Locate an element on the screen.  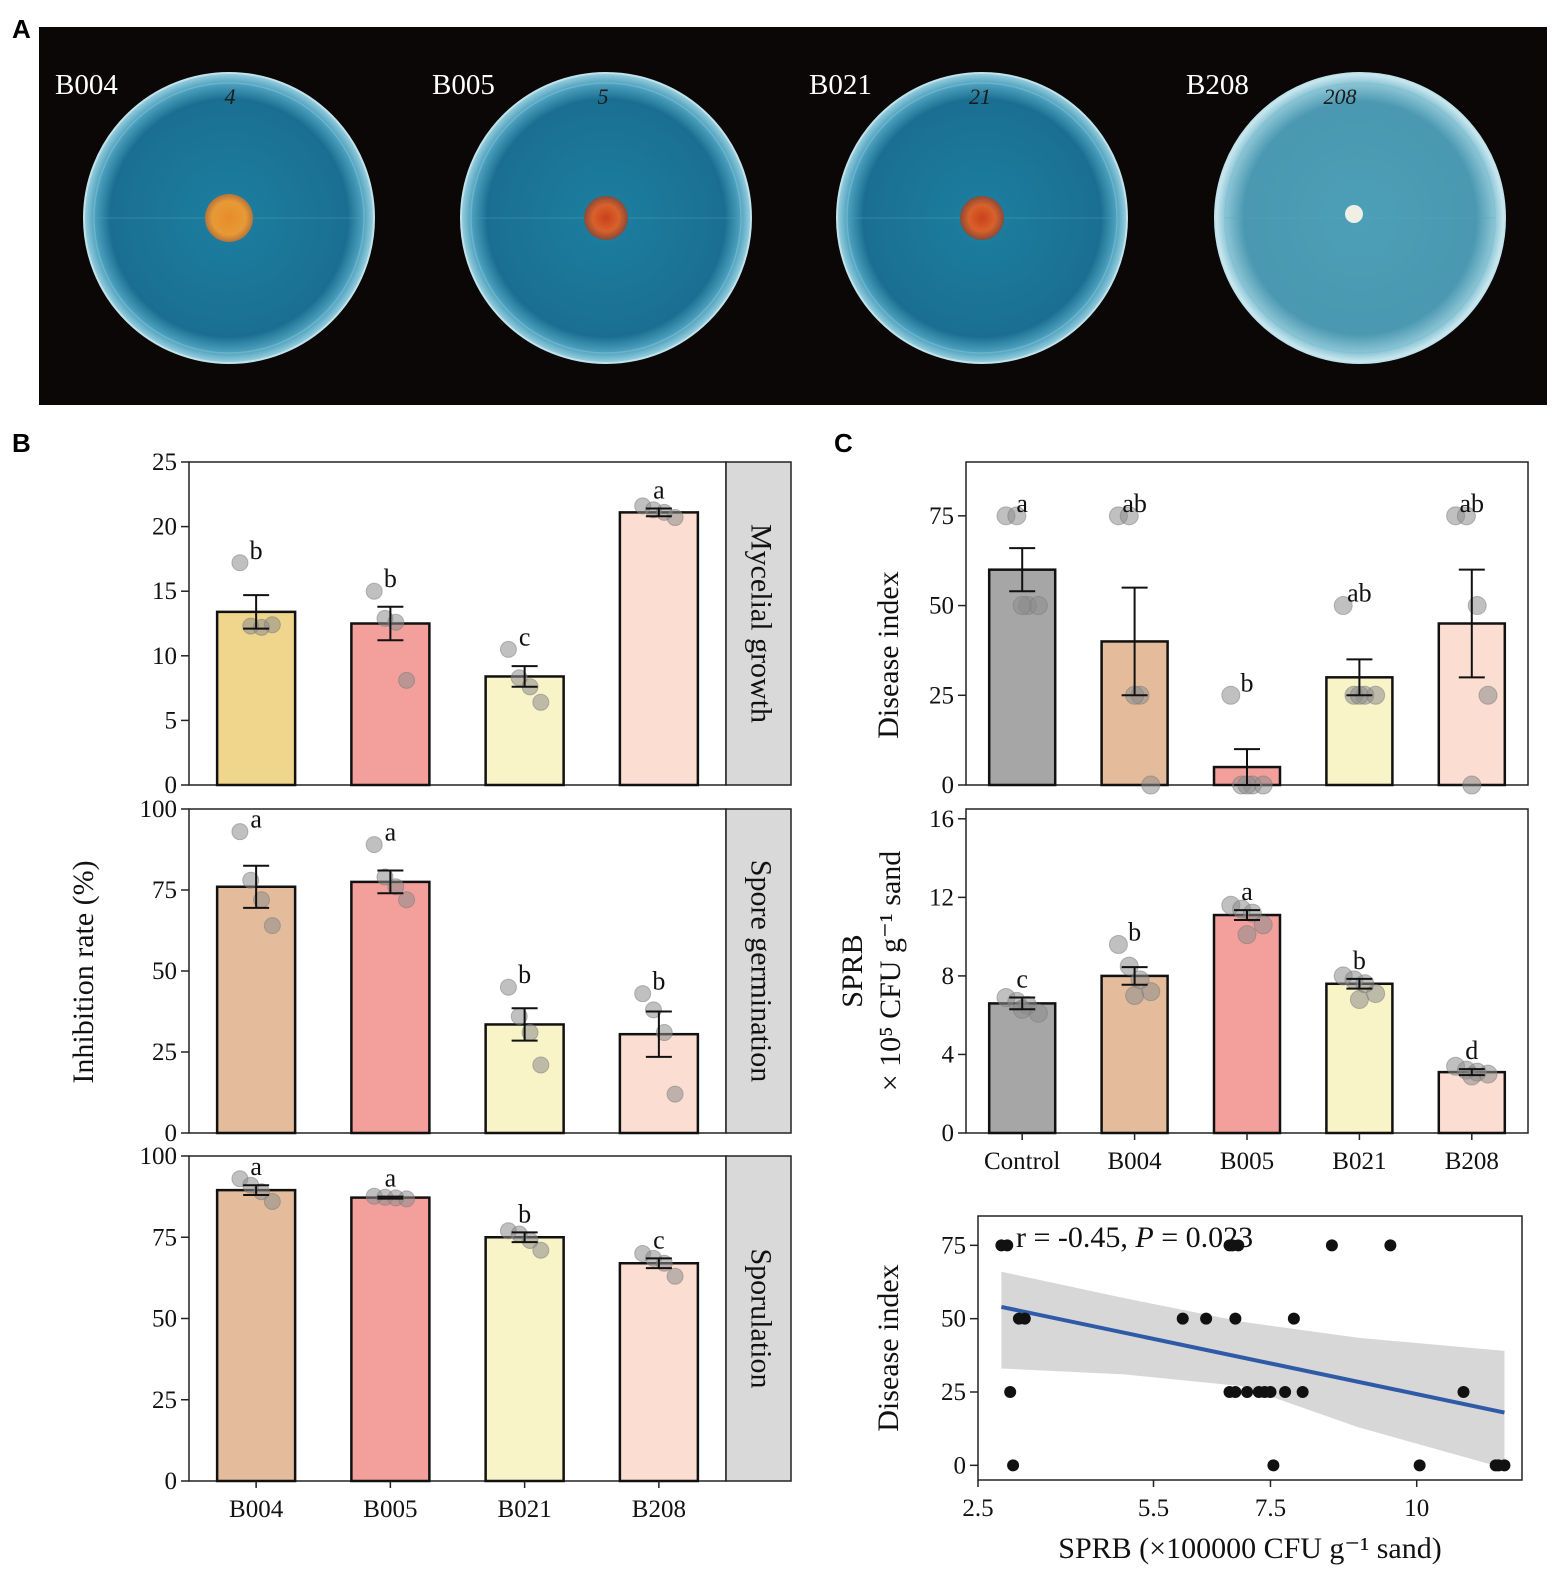
plate-label: B208 is located at coordinates (1217, 85).